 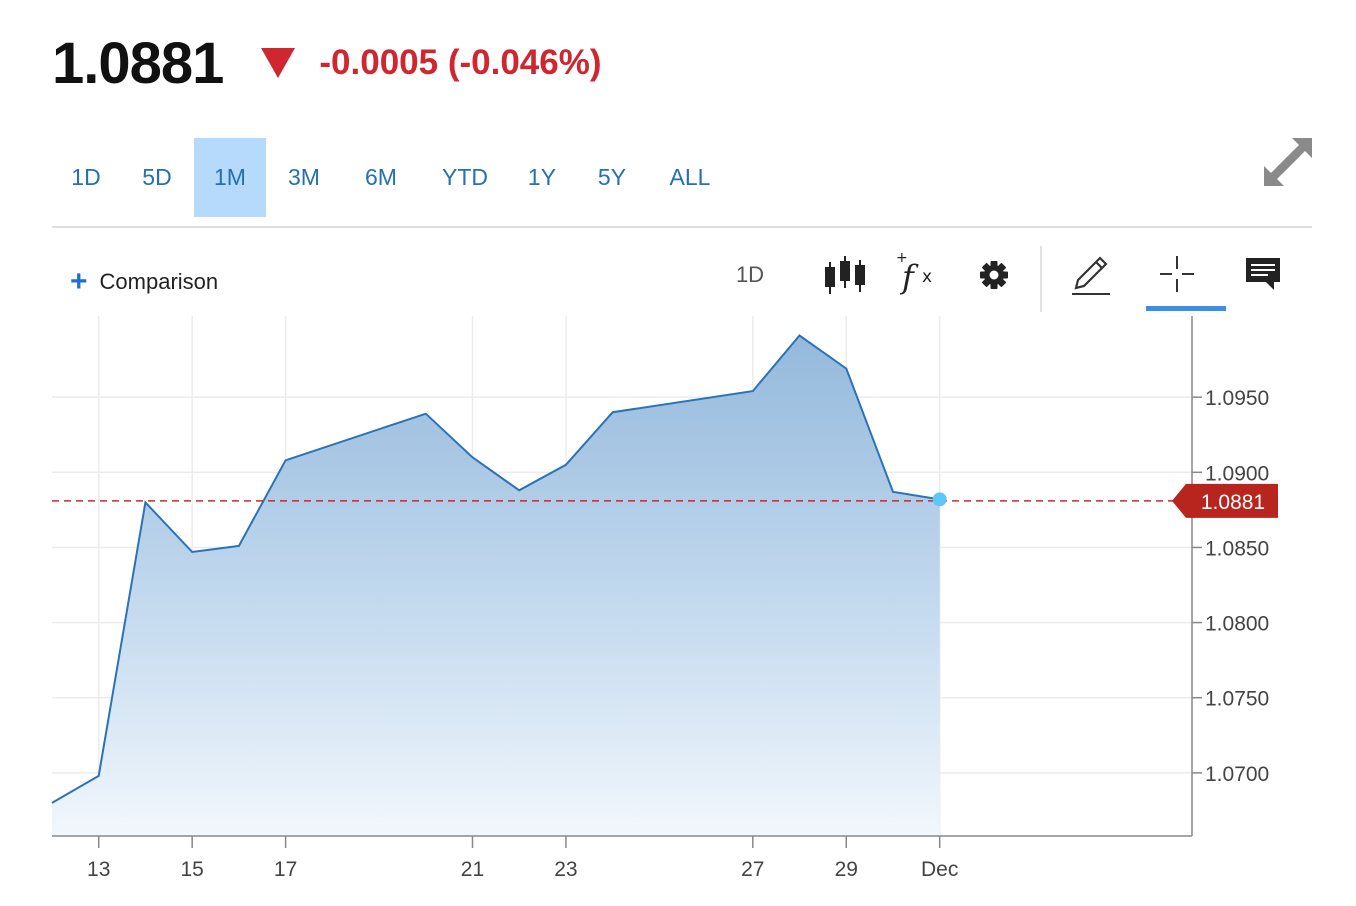 What do you see at coordinates (927, 277) in the screenshot?
I see `svg-text: x` at bounding box center [927, 277].